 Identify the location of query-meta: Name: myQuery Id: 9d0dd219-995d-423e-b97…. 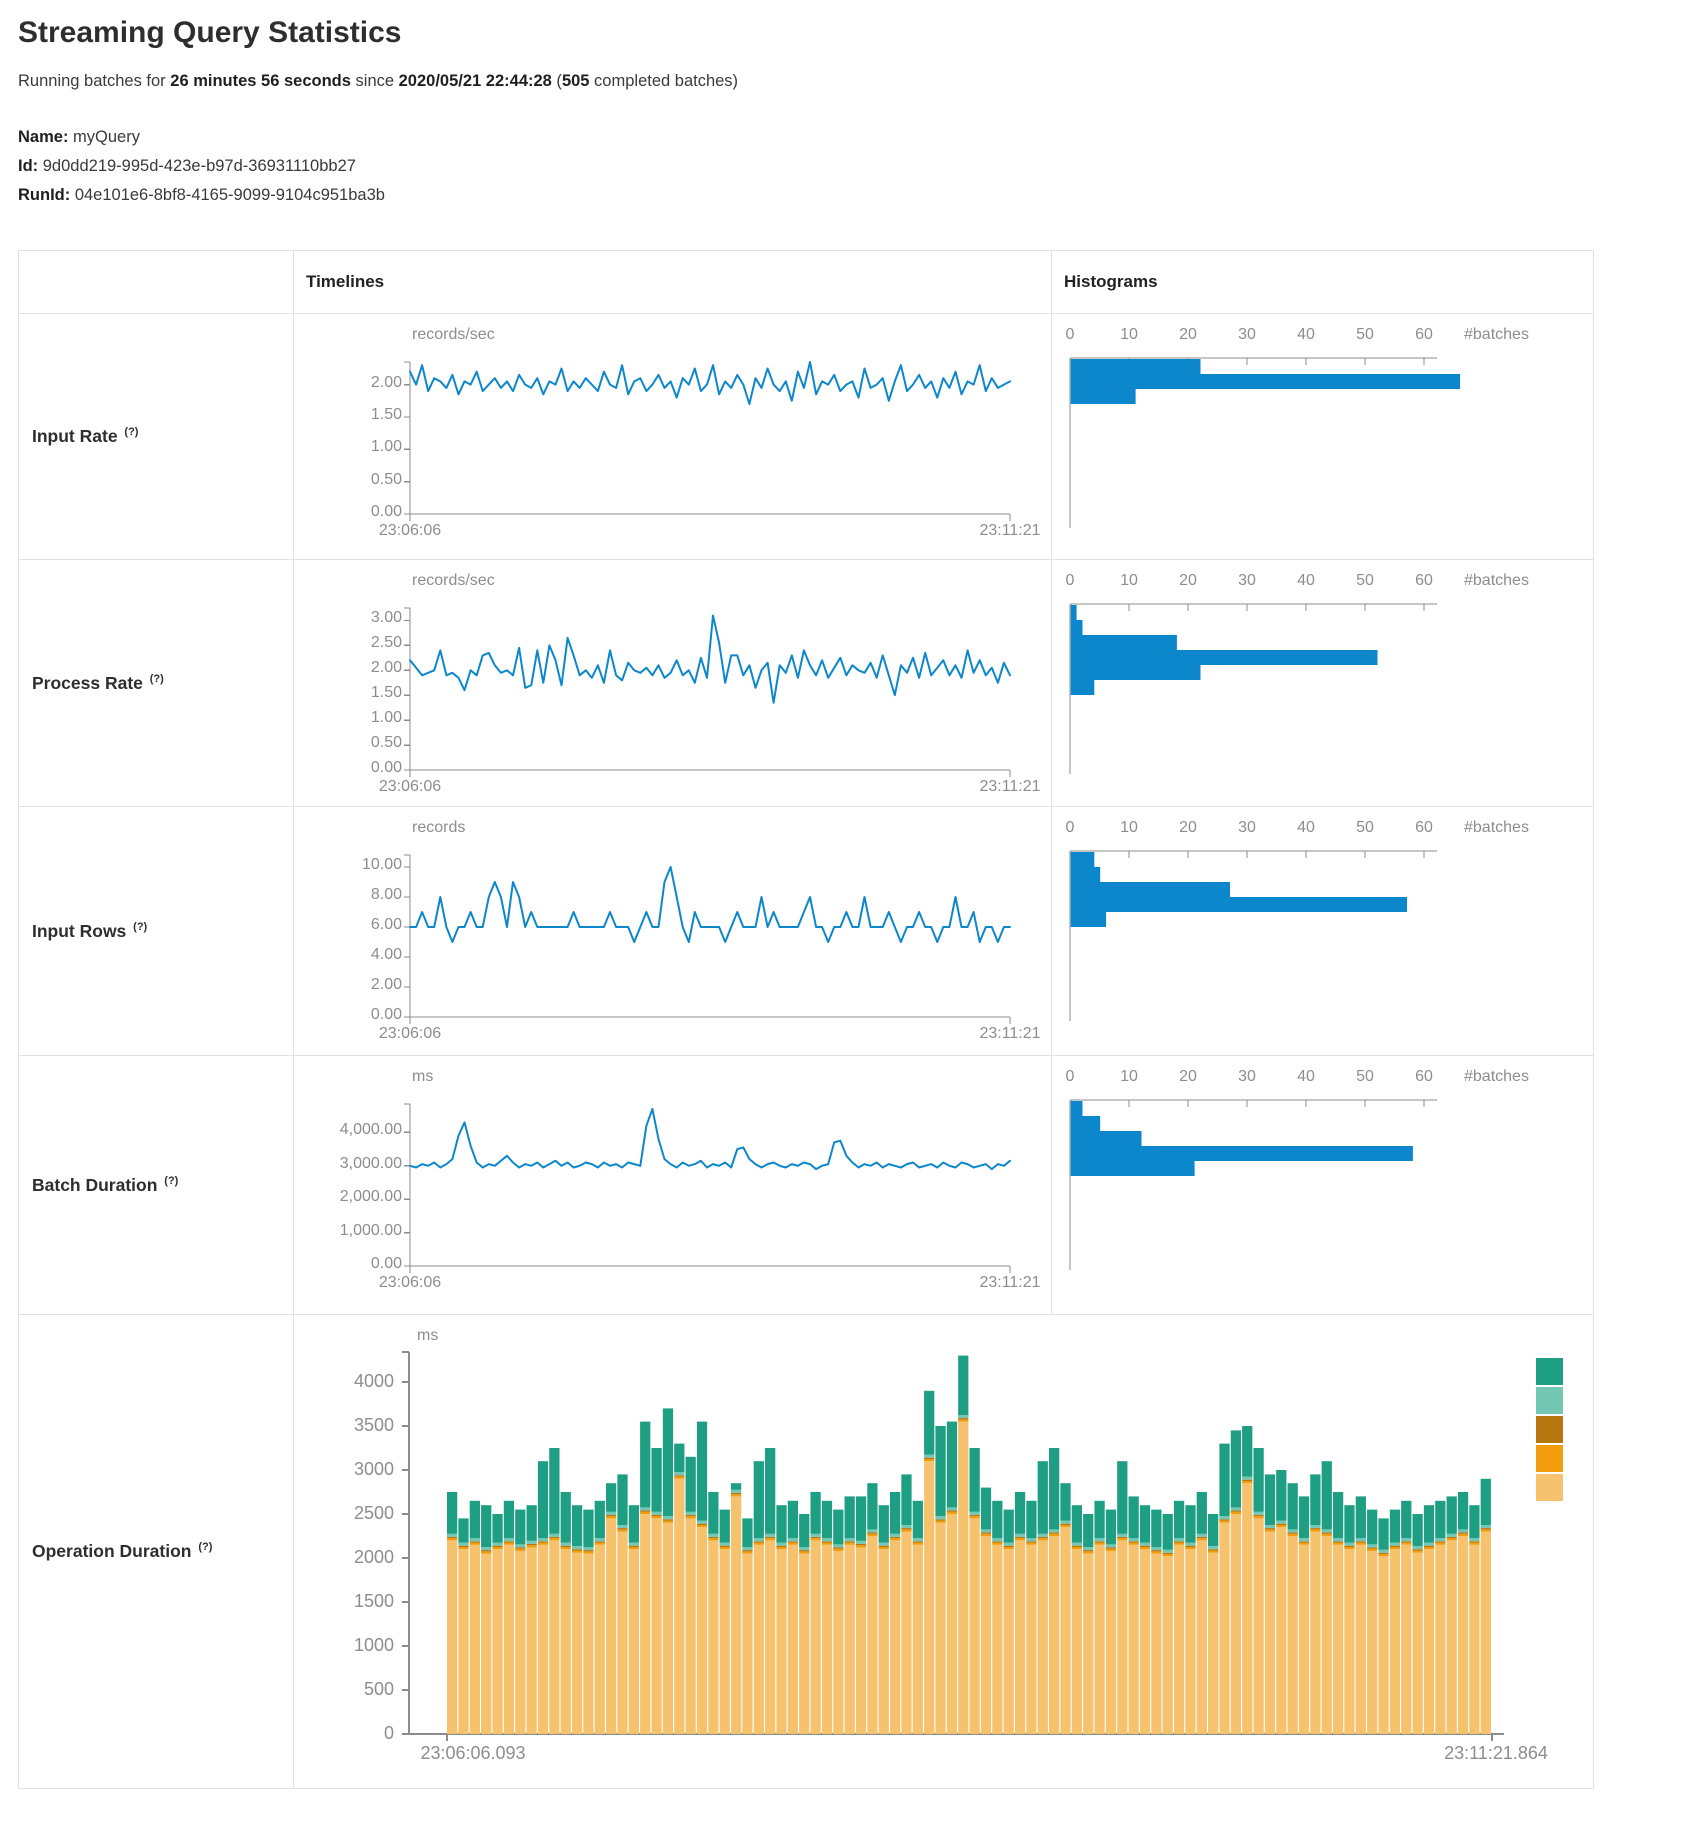
(855, 166).